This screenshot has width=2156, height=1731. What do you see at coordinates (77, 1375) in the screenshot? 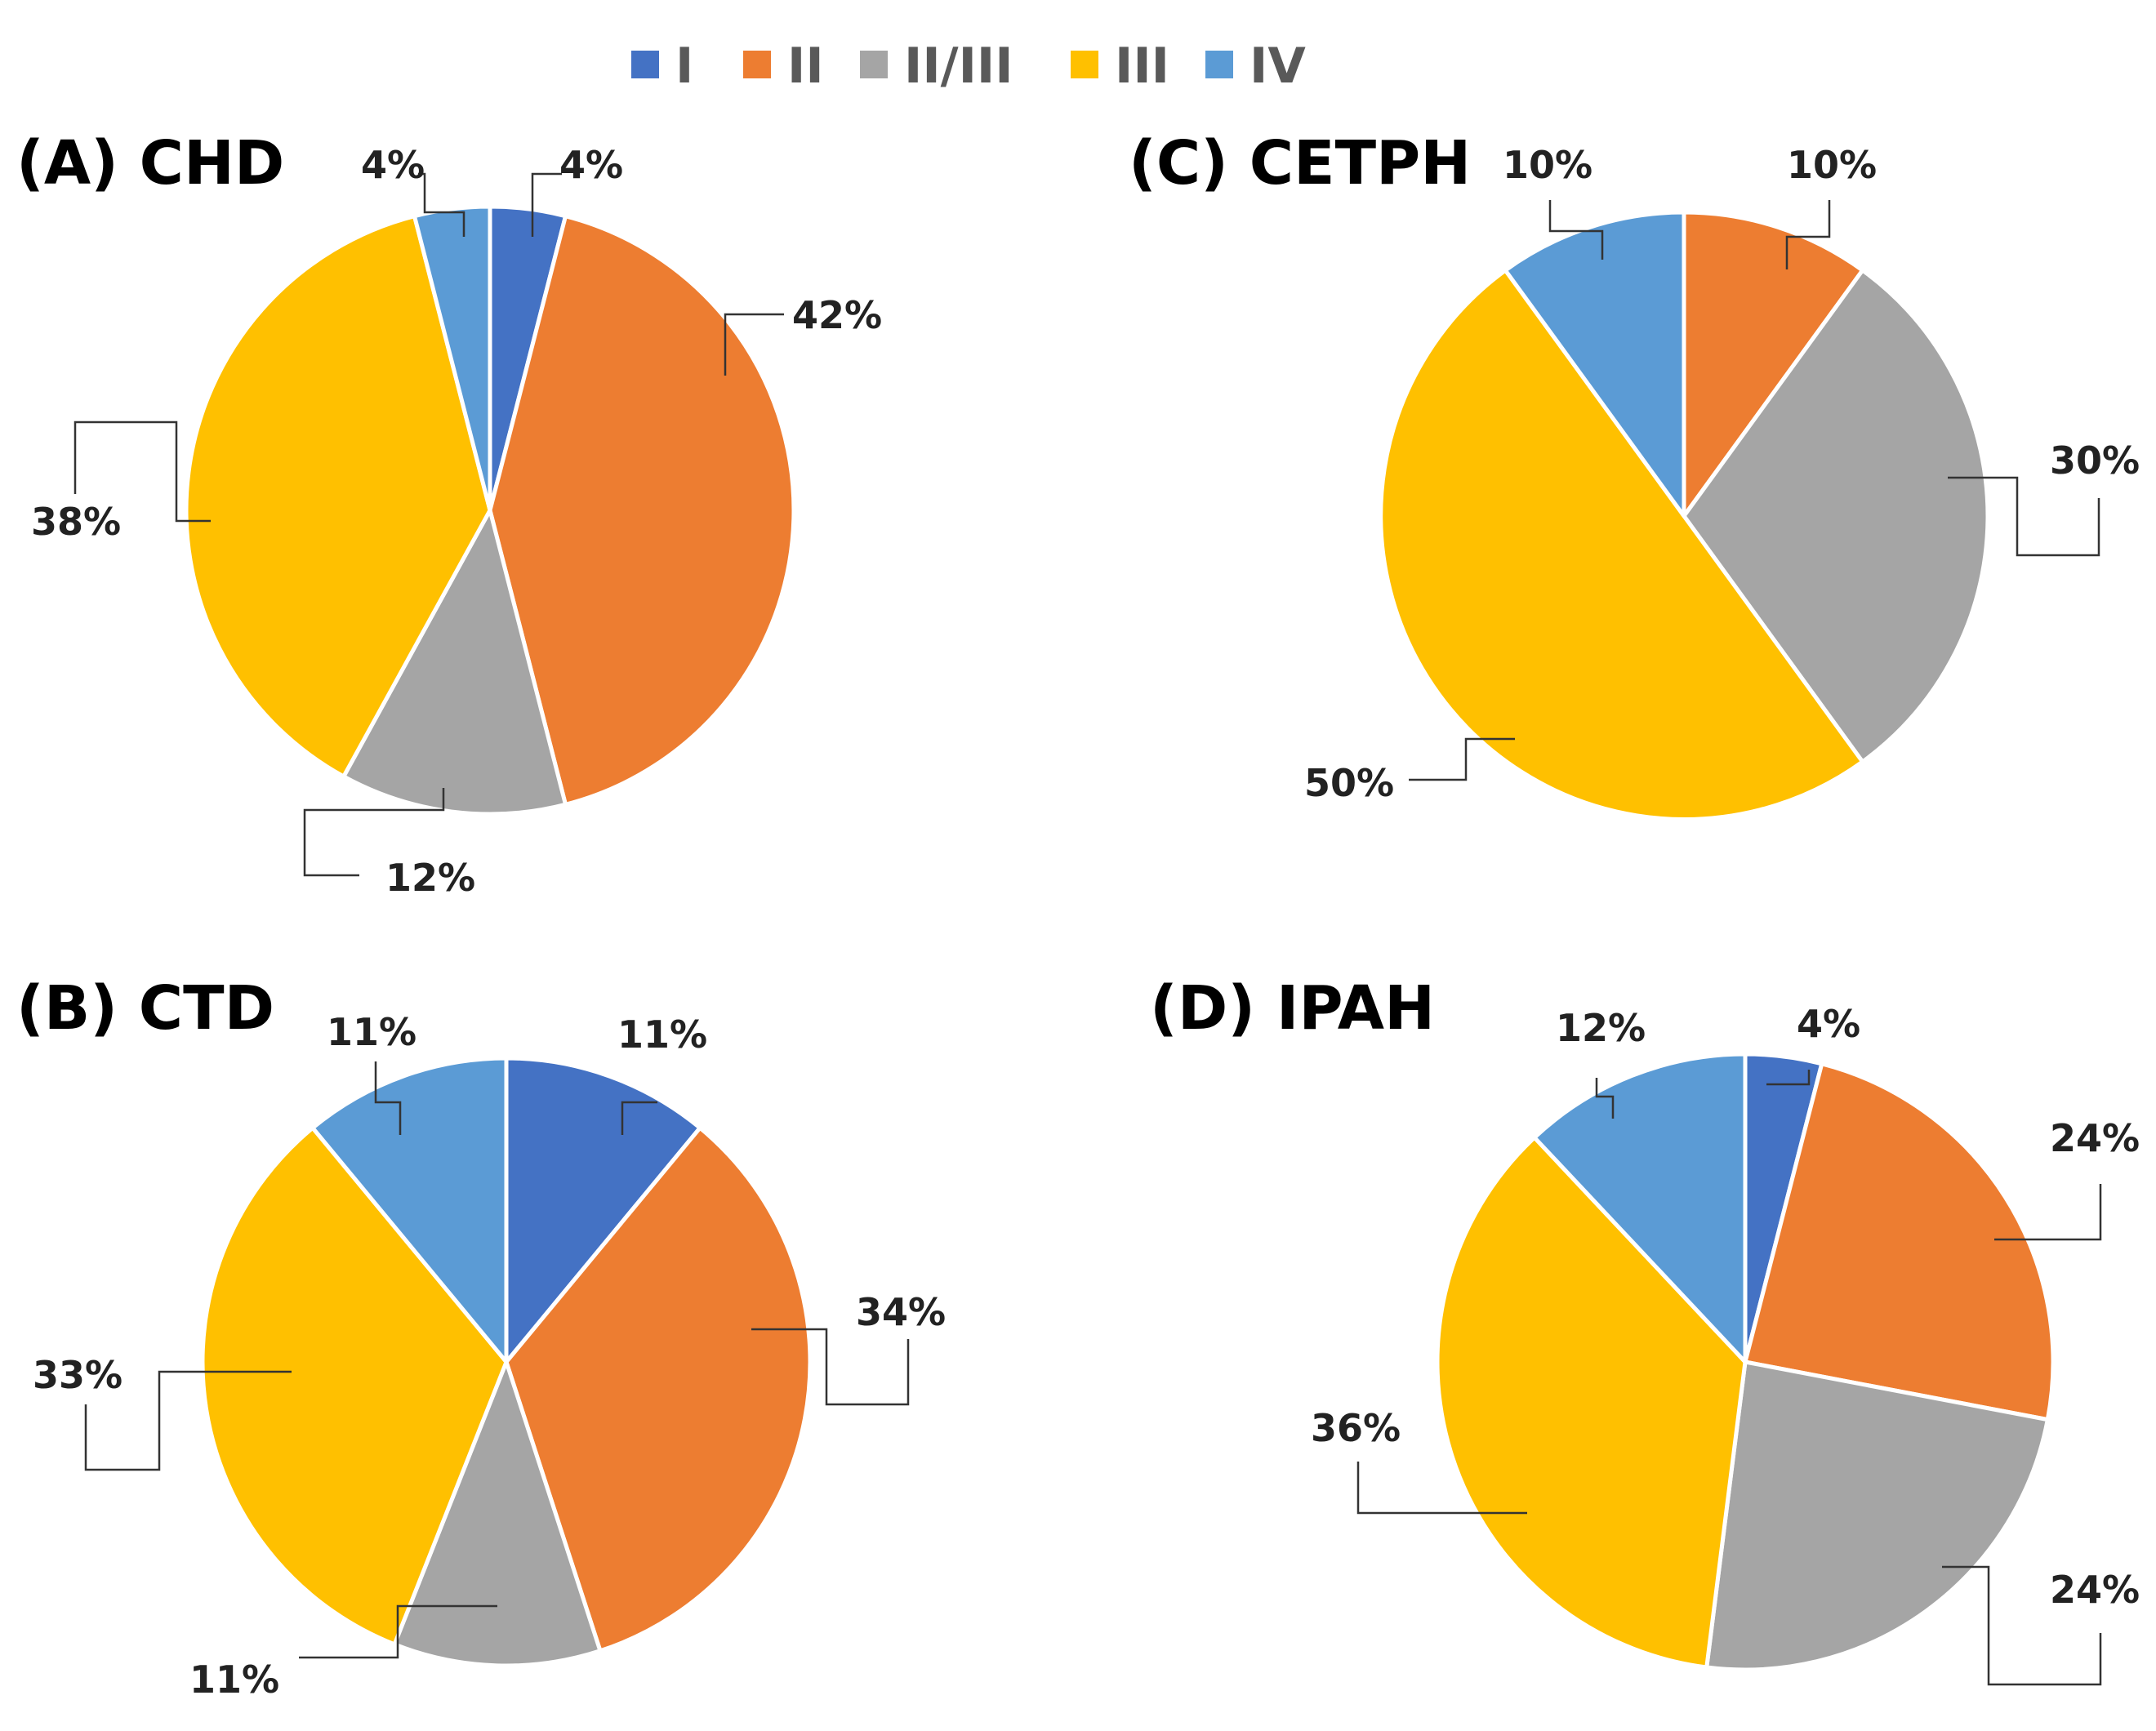
I see `data-label-iii: 33%` at bounding box center [77, 1375].